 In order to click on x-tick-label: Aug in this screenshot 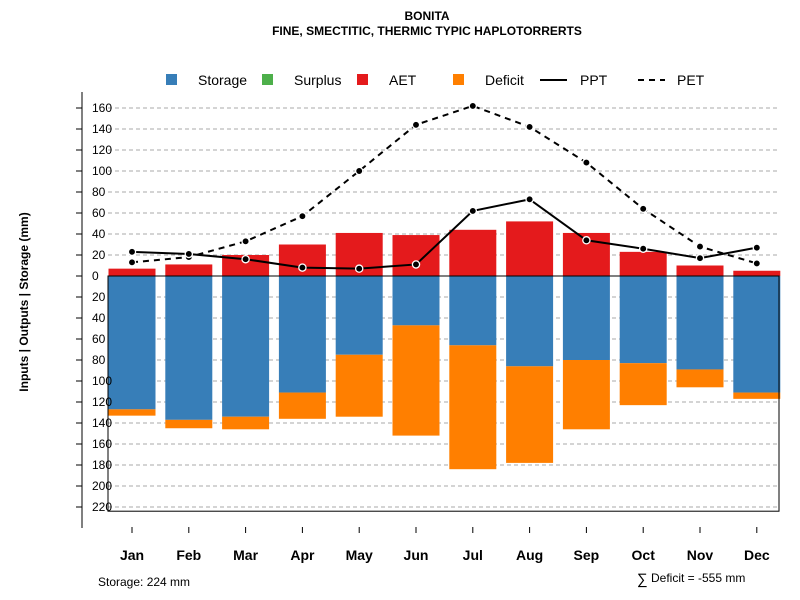, I will do `click(529, 555)`.